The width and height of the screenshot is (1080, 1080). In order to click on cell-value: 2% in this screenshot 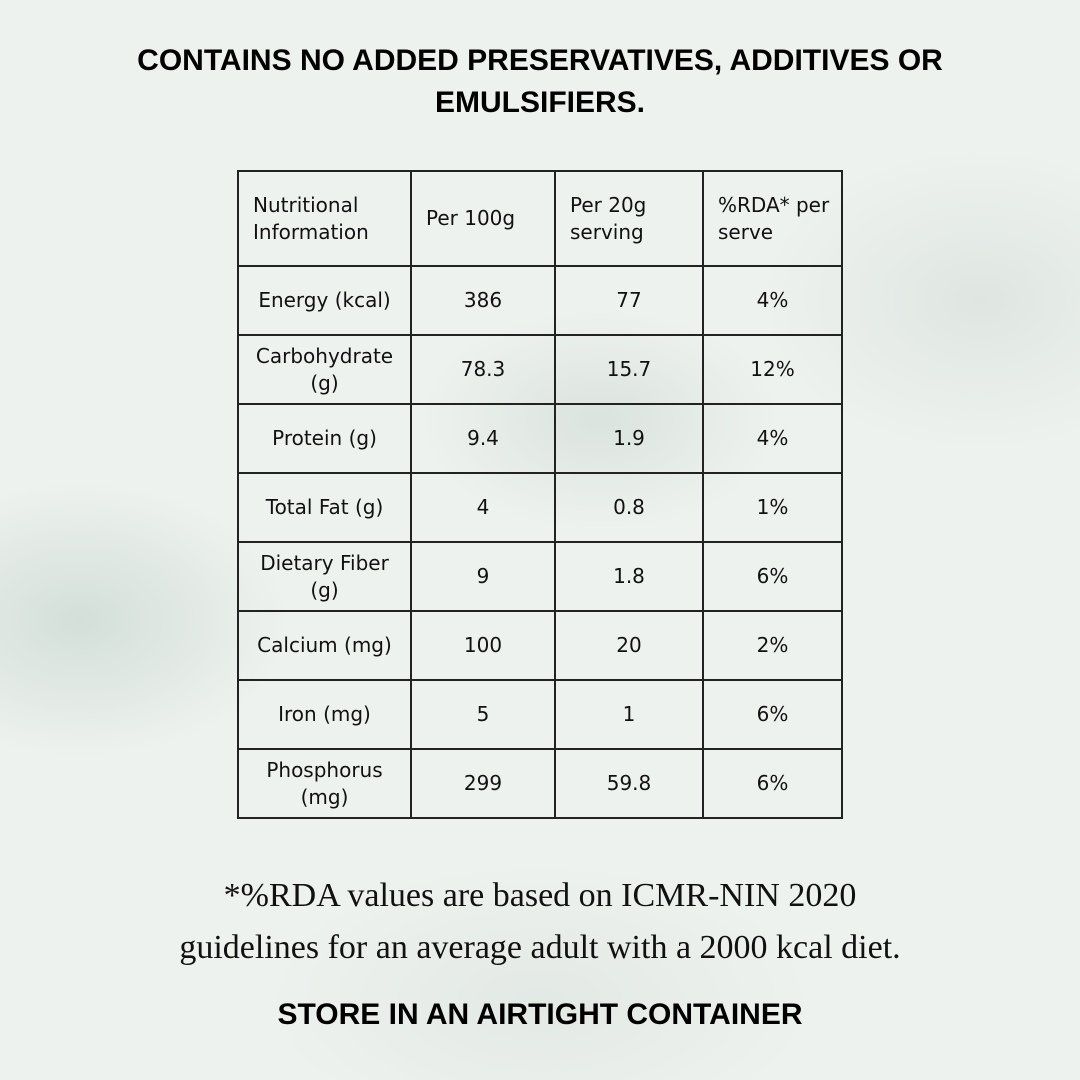, I will do `click(772, 645)`.